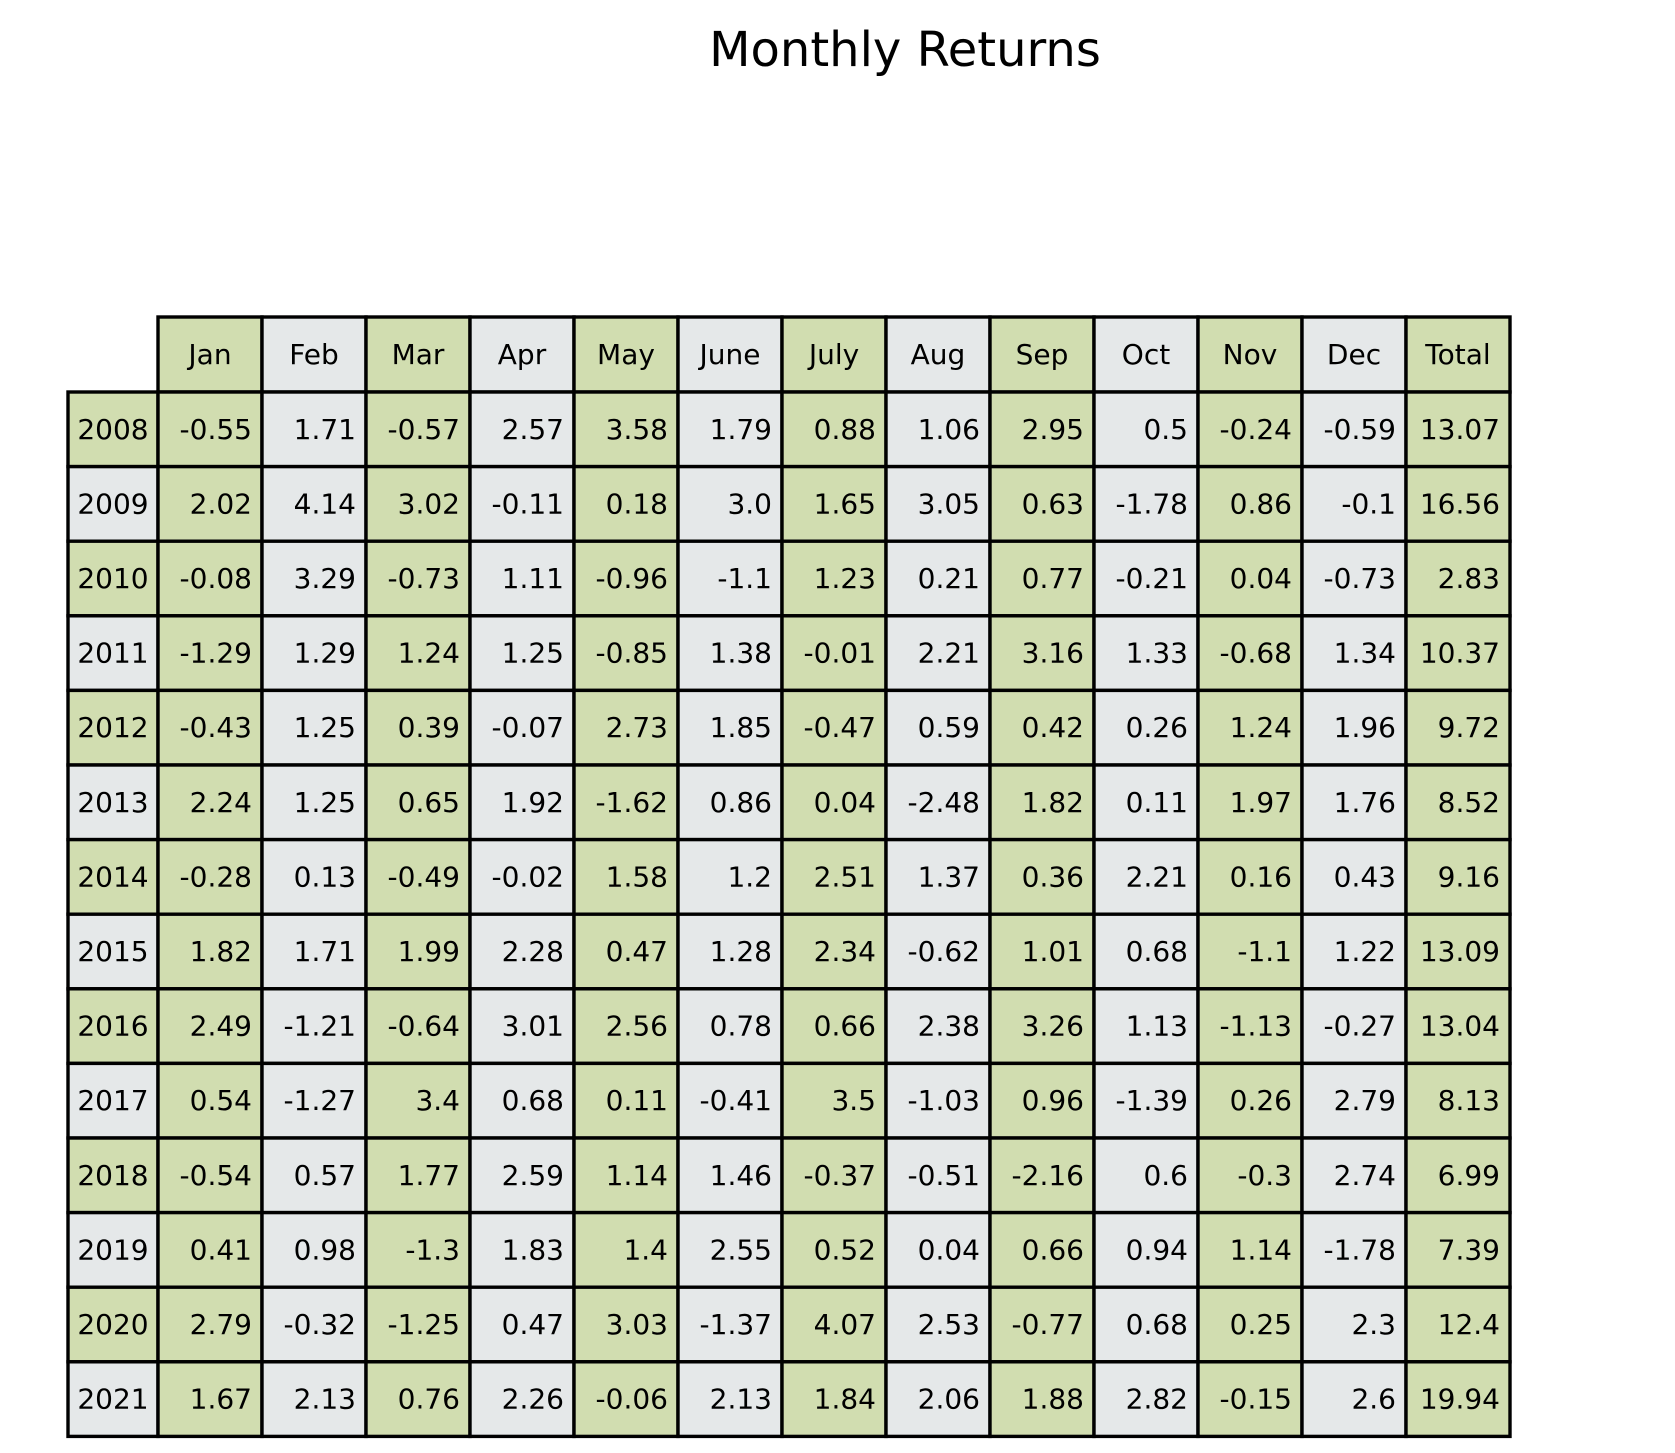 The image size is (1675, 1453). What do you see at coordinates (741, 727) in the screenshot?
I see `table-cell-value: 1.85` at bounding box center [741, 727].